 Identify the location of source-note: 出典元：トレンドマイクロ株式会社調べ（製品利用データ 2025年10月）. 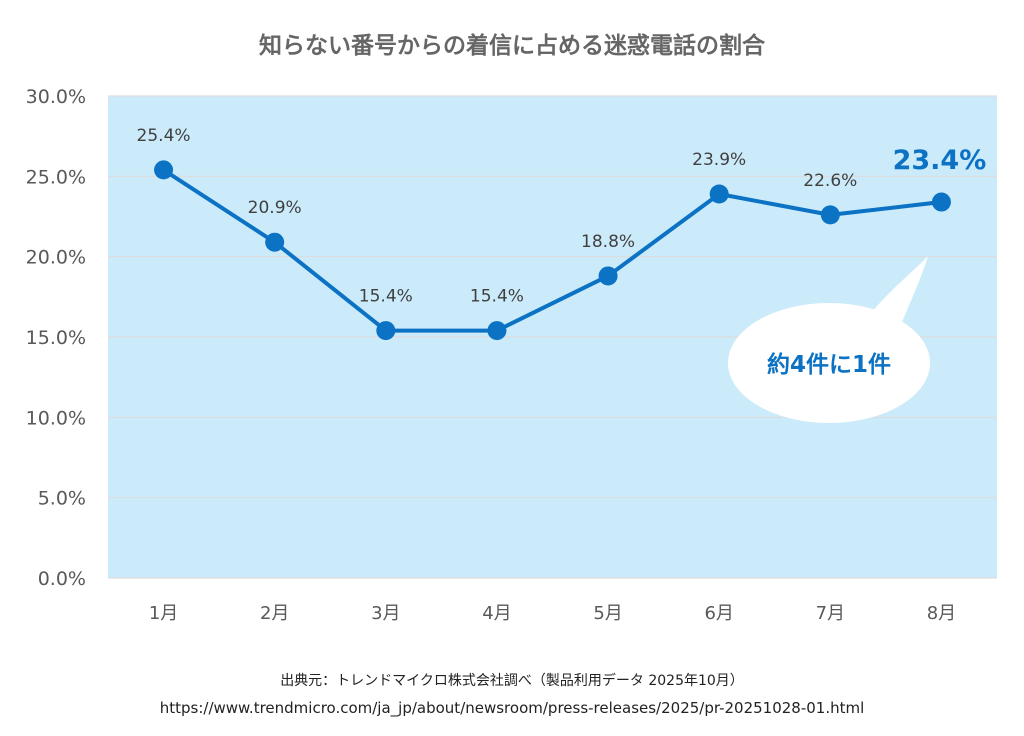
(512, 681).